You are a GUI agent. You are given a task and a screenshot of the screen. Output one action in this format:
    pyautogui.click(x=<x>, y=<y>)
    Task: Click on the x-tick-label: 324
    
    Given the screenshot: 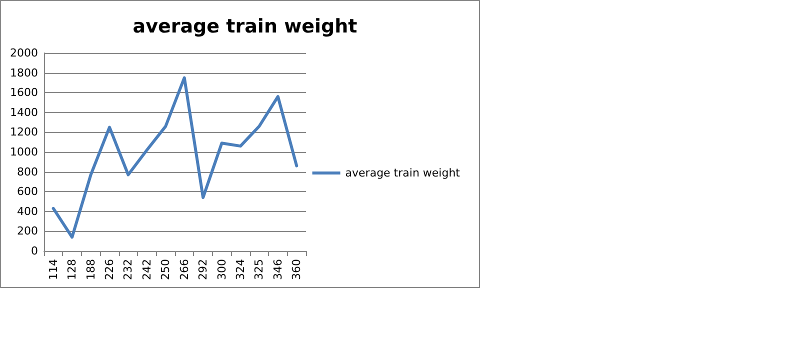 What is the action you would take?
    pyautogui.click(x=240, y=269)
    